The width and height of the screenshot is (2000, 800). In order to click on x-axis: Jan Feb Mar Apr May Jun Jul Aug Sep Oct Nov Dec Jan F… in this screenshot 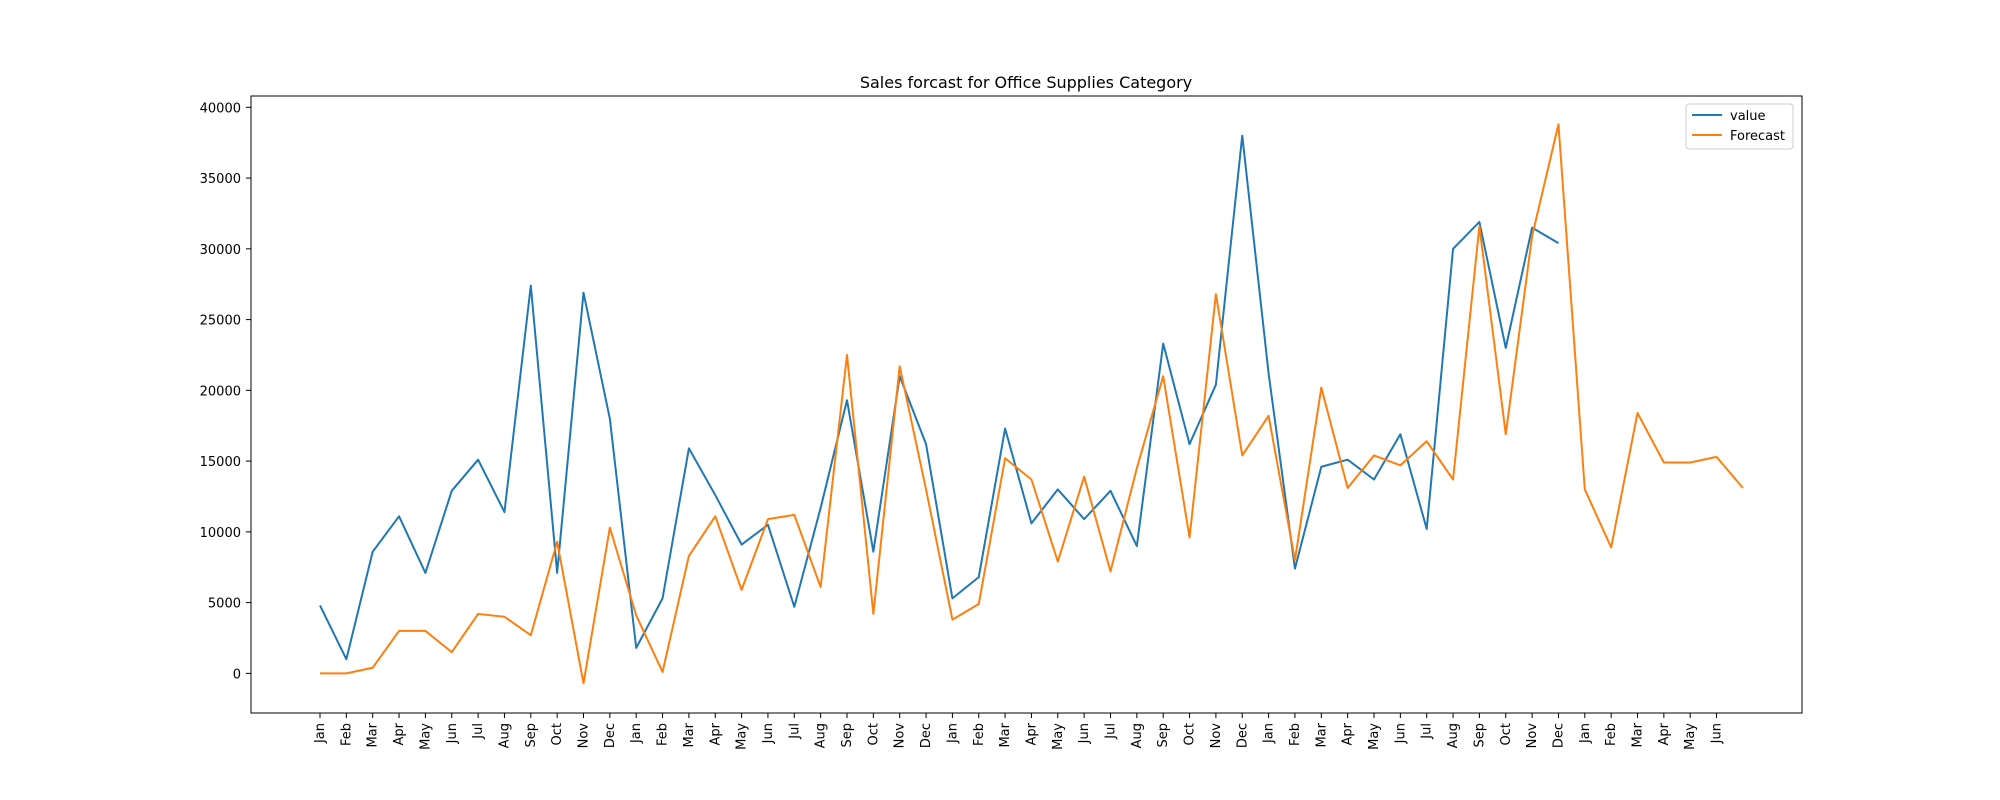, I will do `click(1019, 731)`.